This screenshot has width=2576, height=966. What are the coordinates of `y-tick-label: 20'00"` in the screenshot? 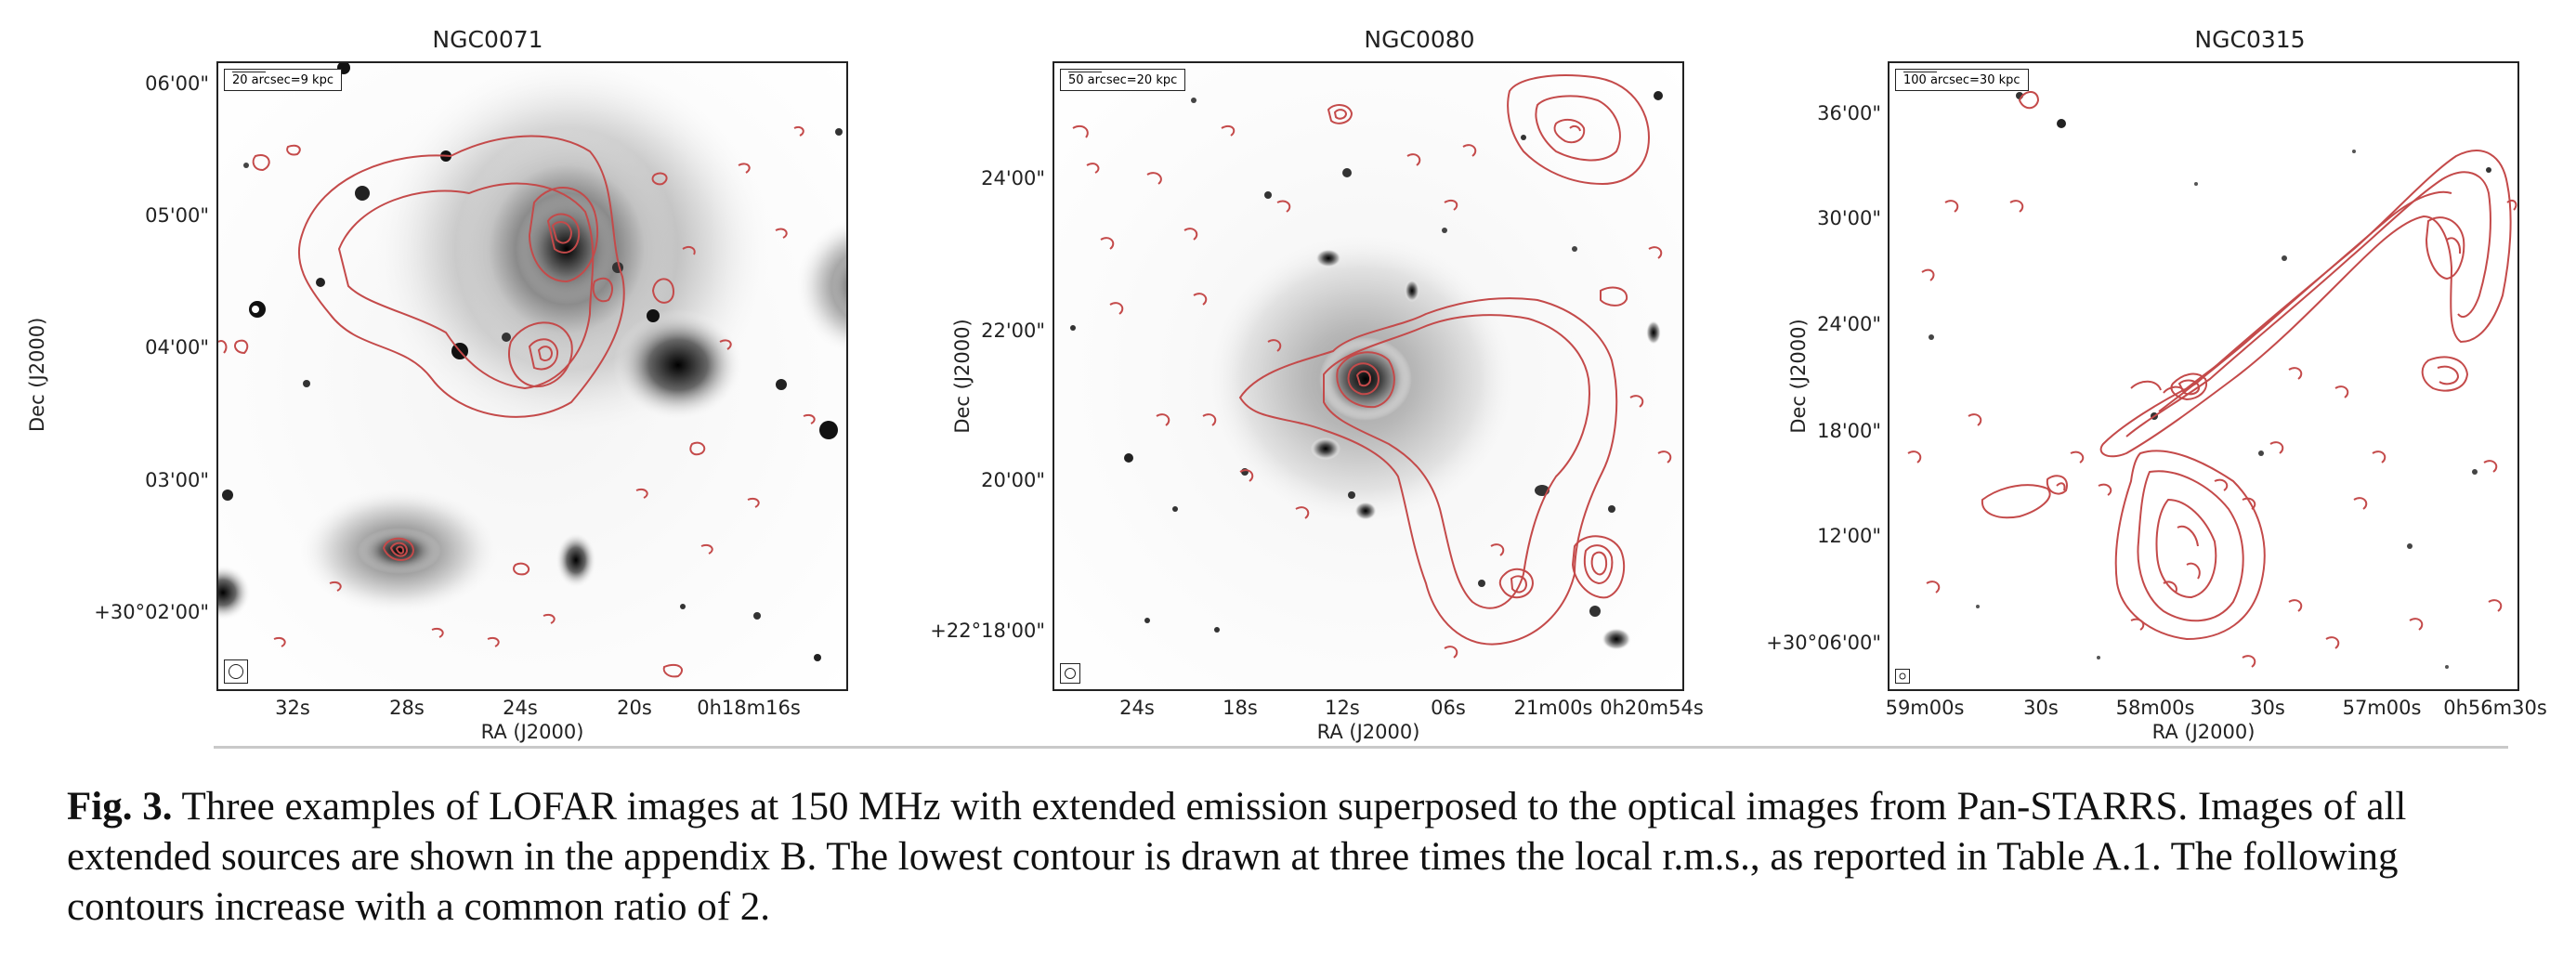 It's located at (1013, 480).